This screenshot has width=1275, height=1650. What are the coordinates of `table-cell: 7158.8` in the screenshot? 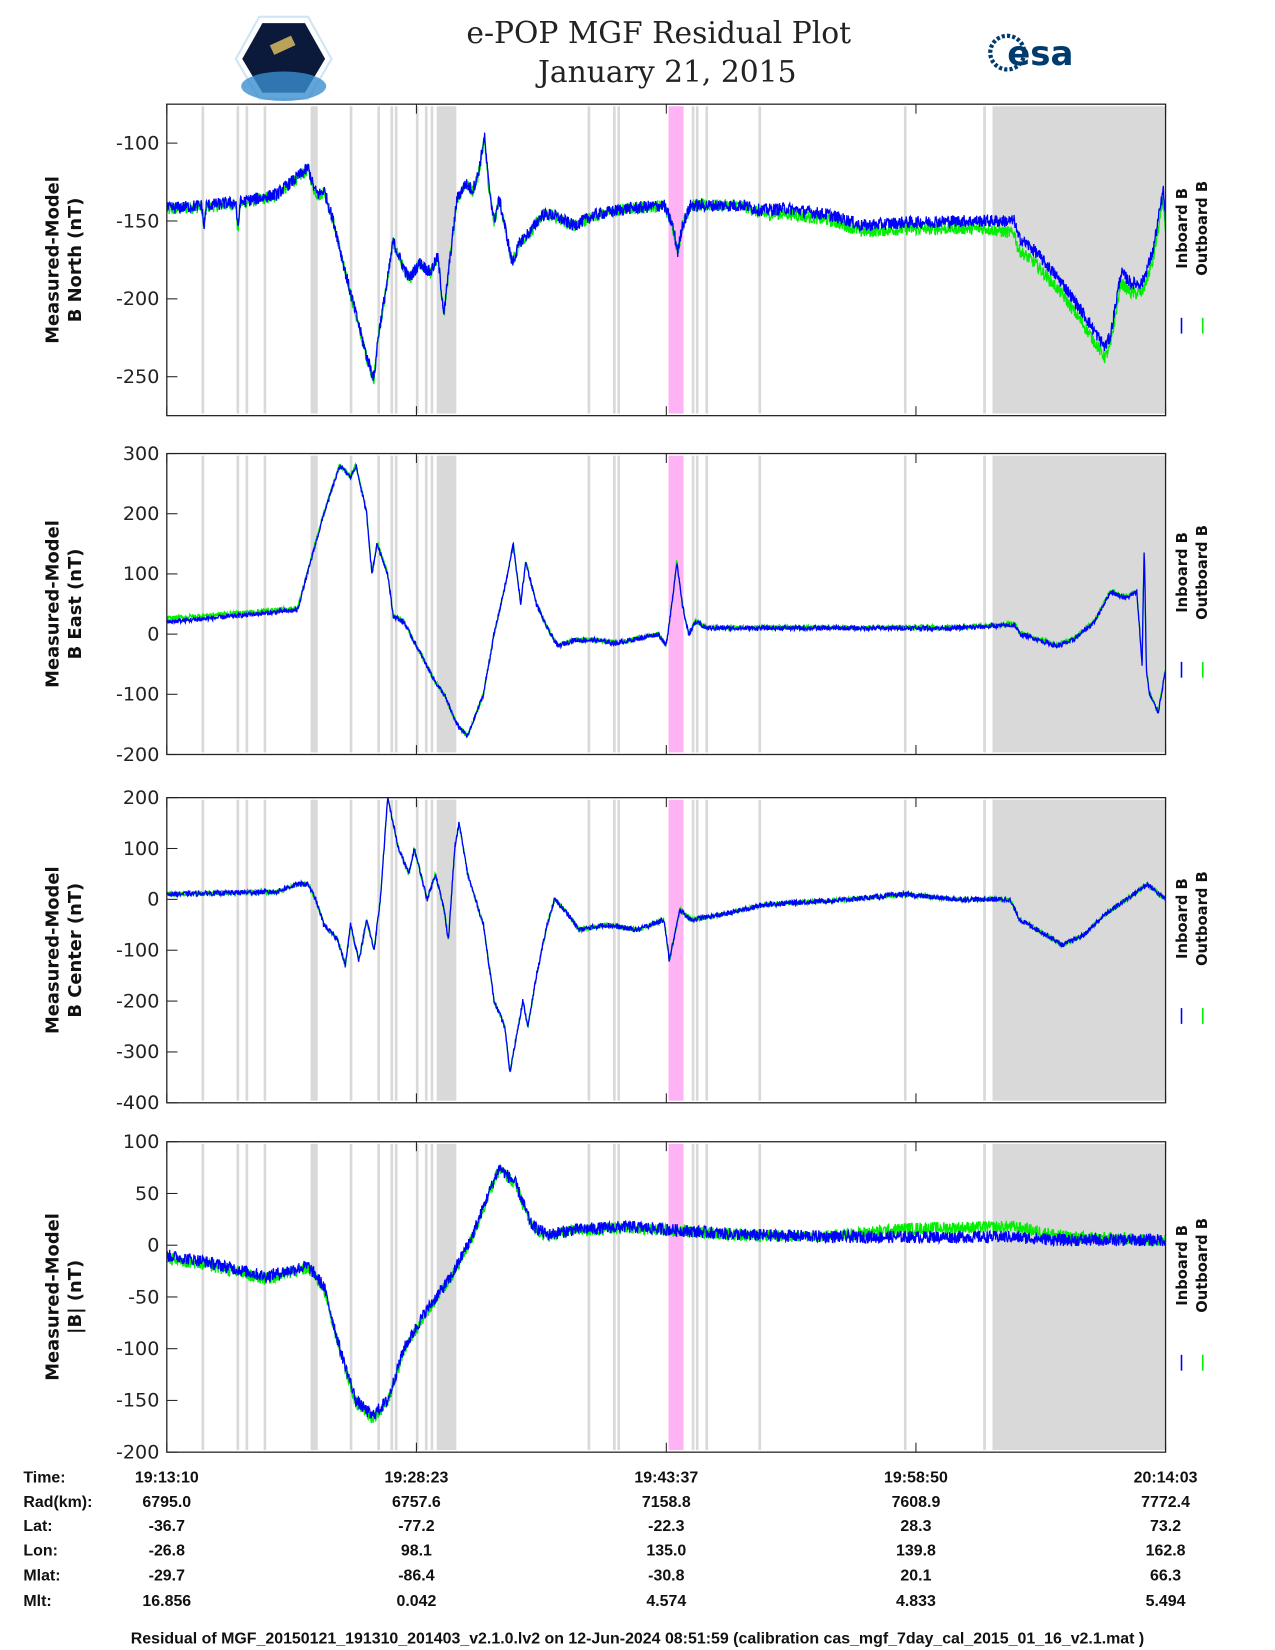 It's located at (666, 1502).